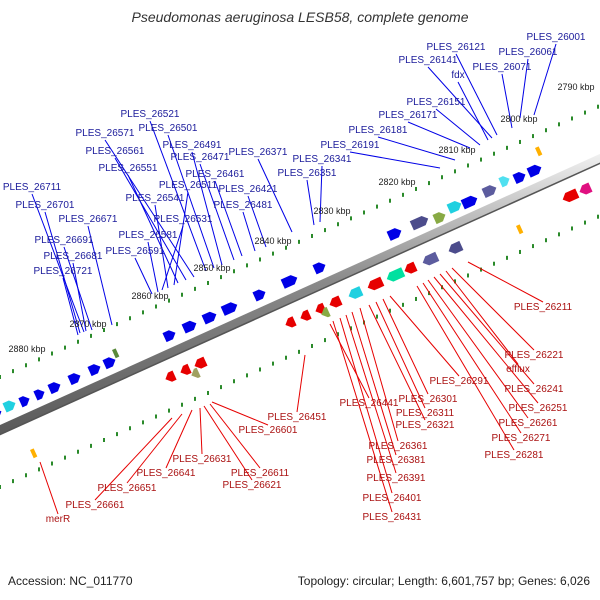 The image size is (600, 600). I want to click on scale-label: 2840 kbp, so click(272, 241).